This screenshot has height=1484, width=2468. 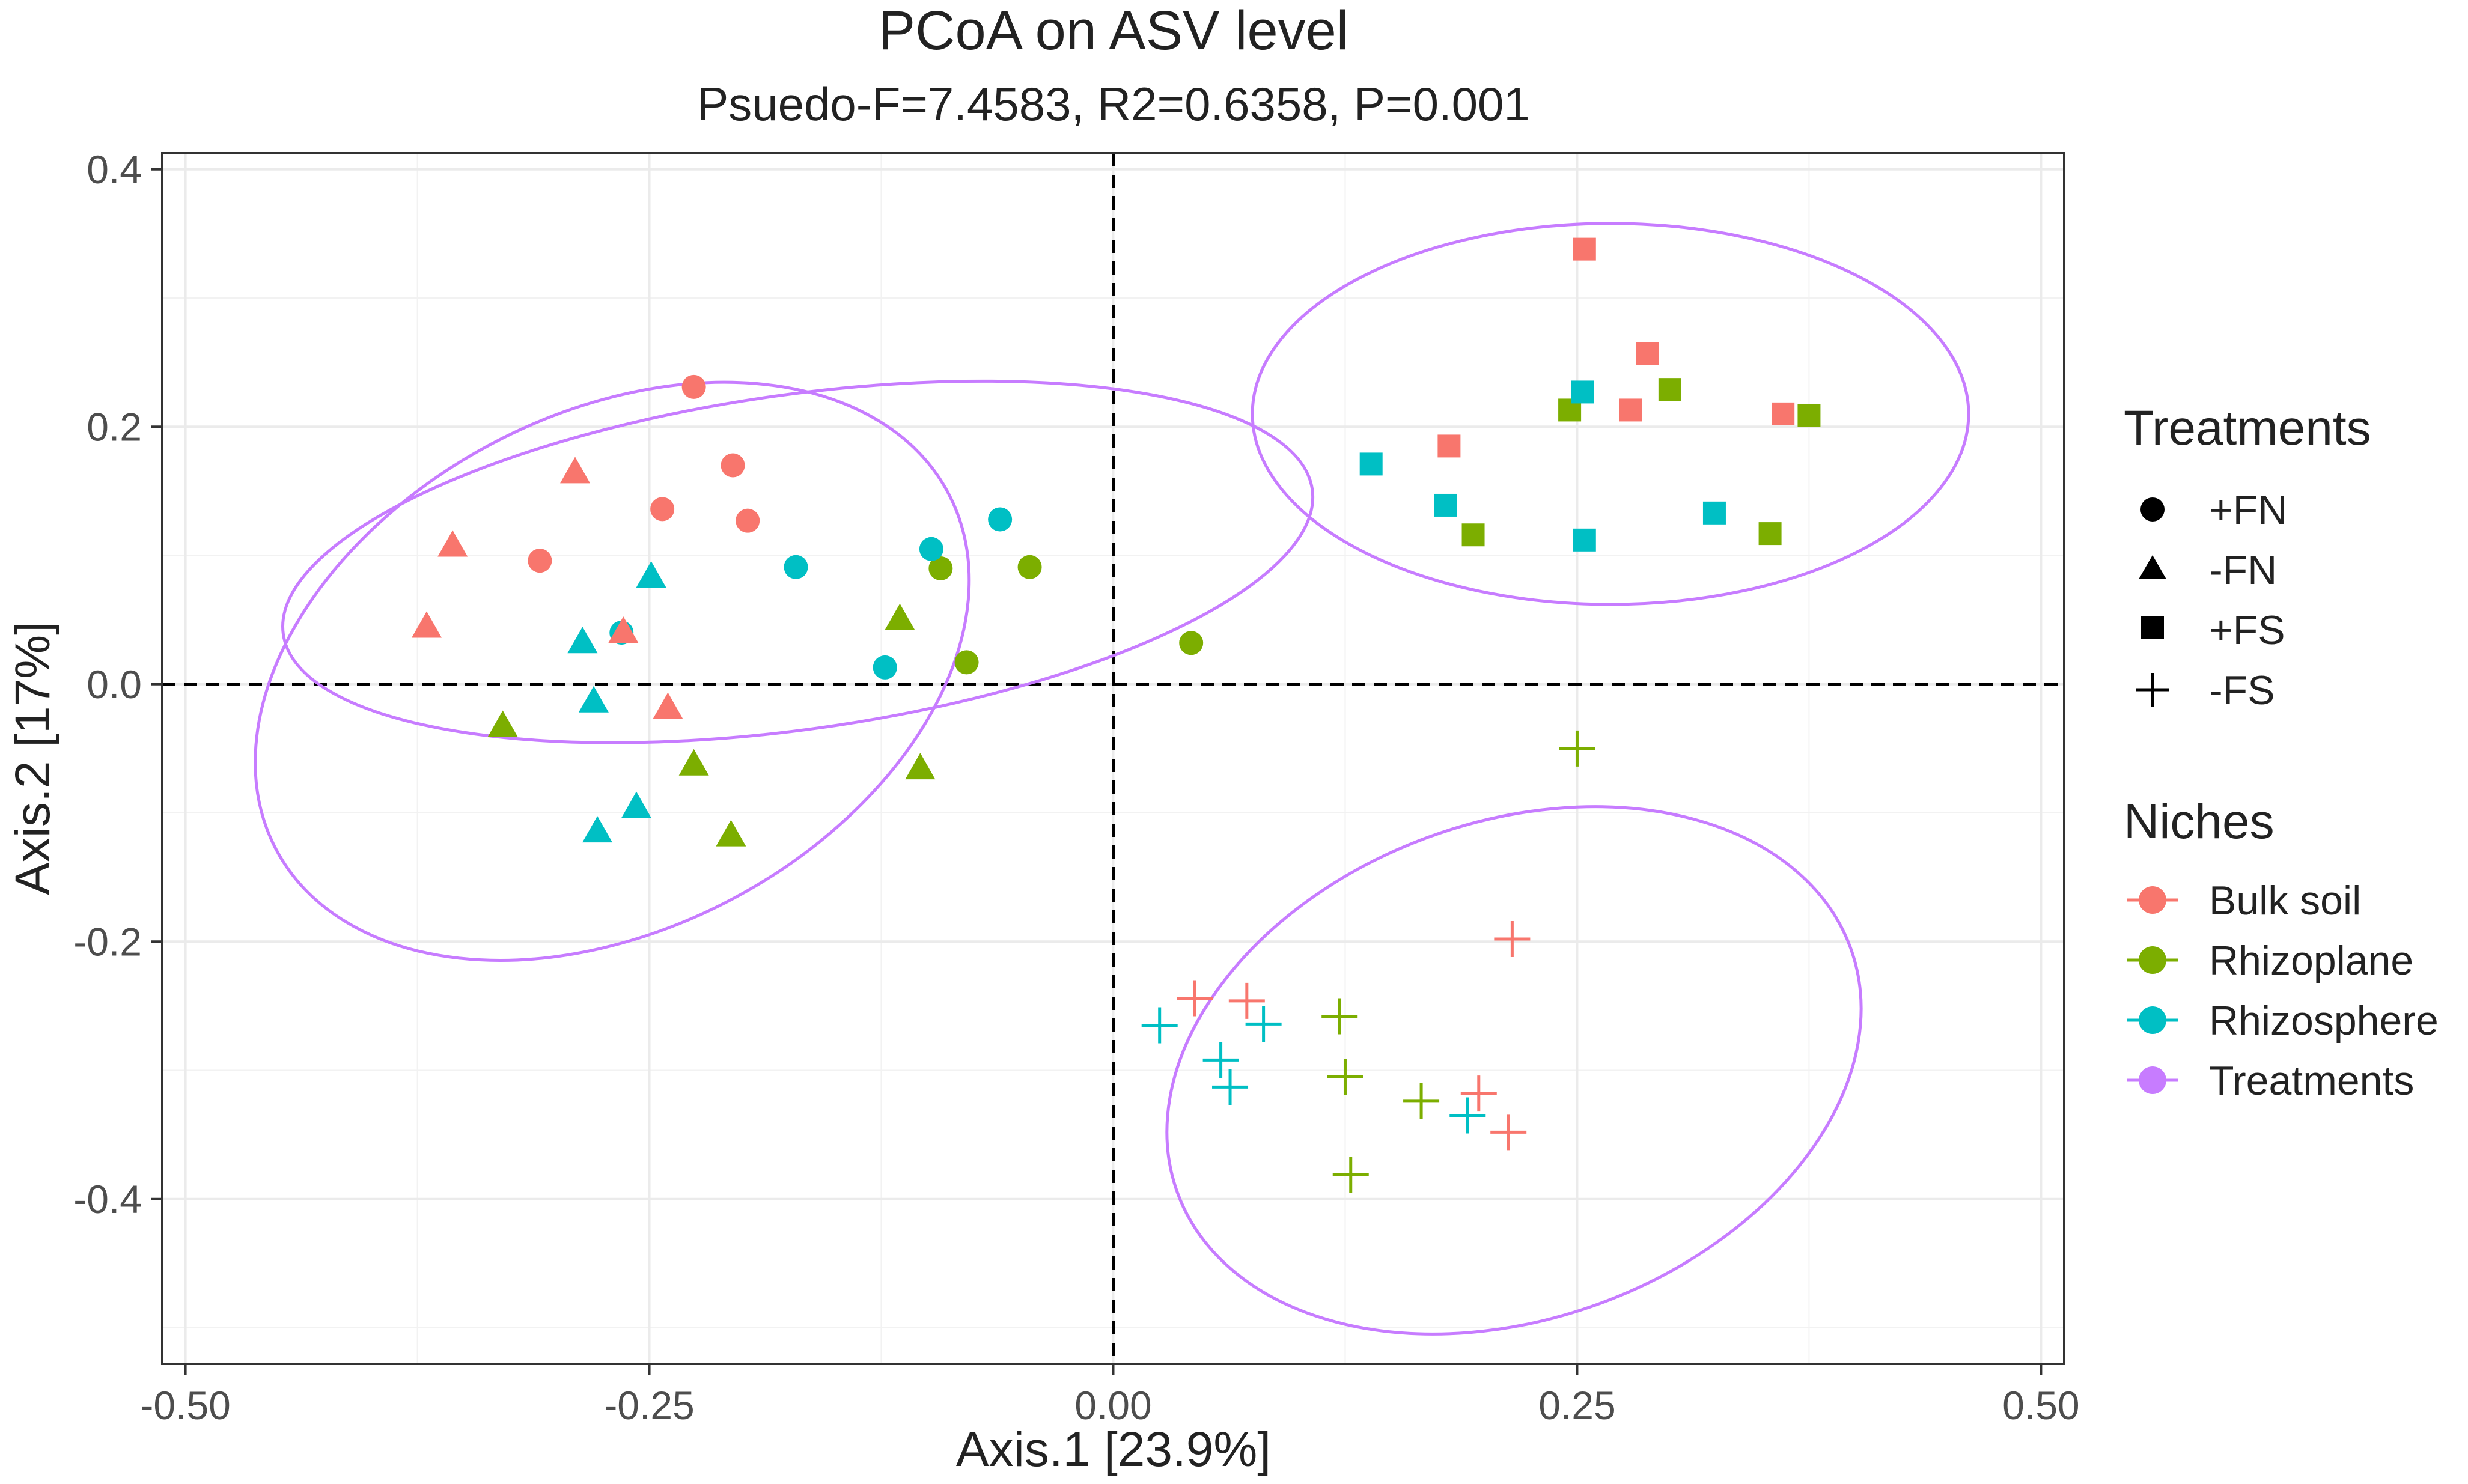 I want to click on rhizoplane-dot-icon, so click(x=2152, y=960).